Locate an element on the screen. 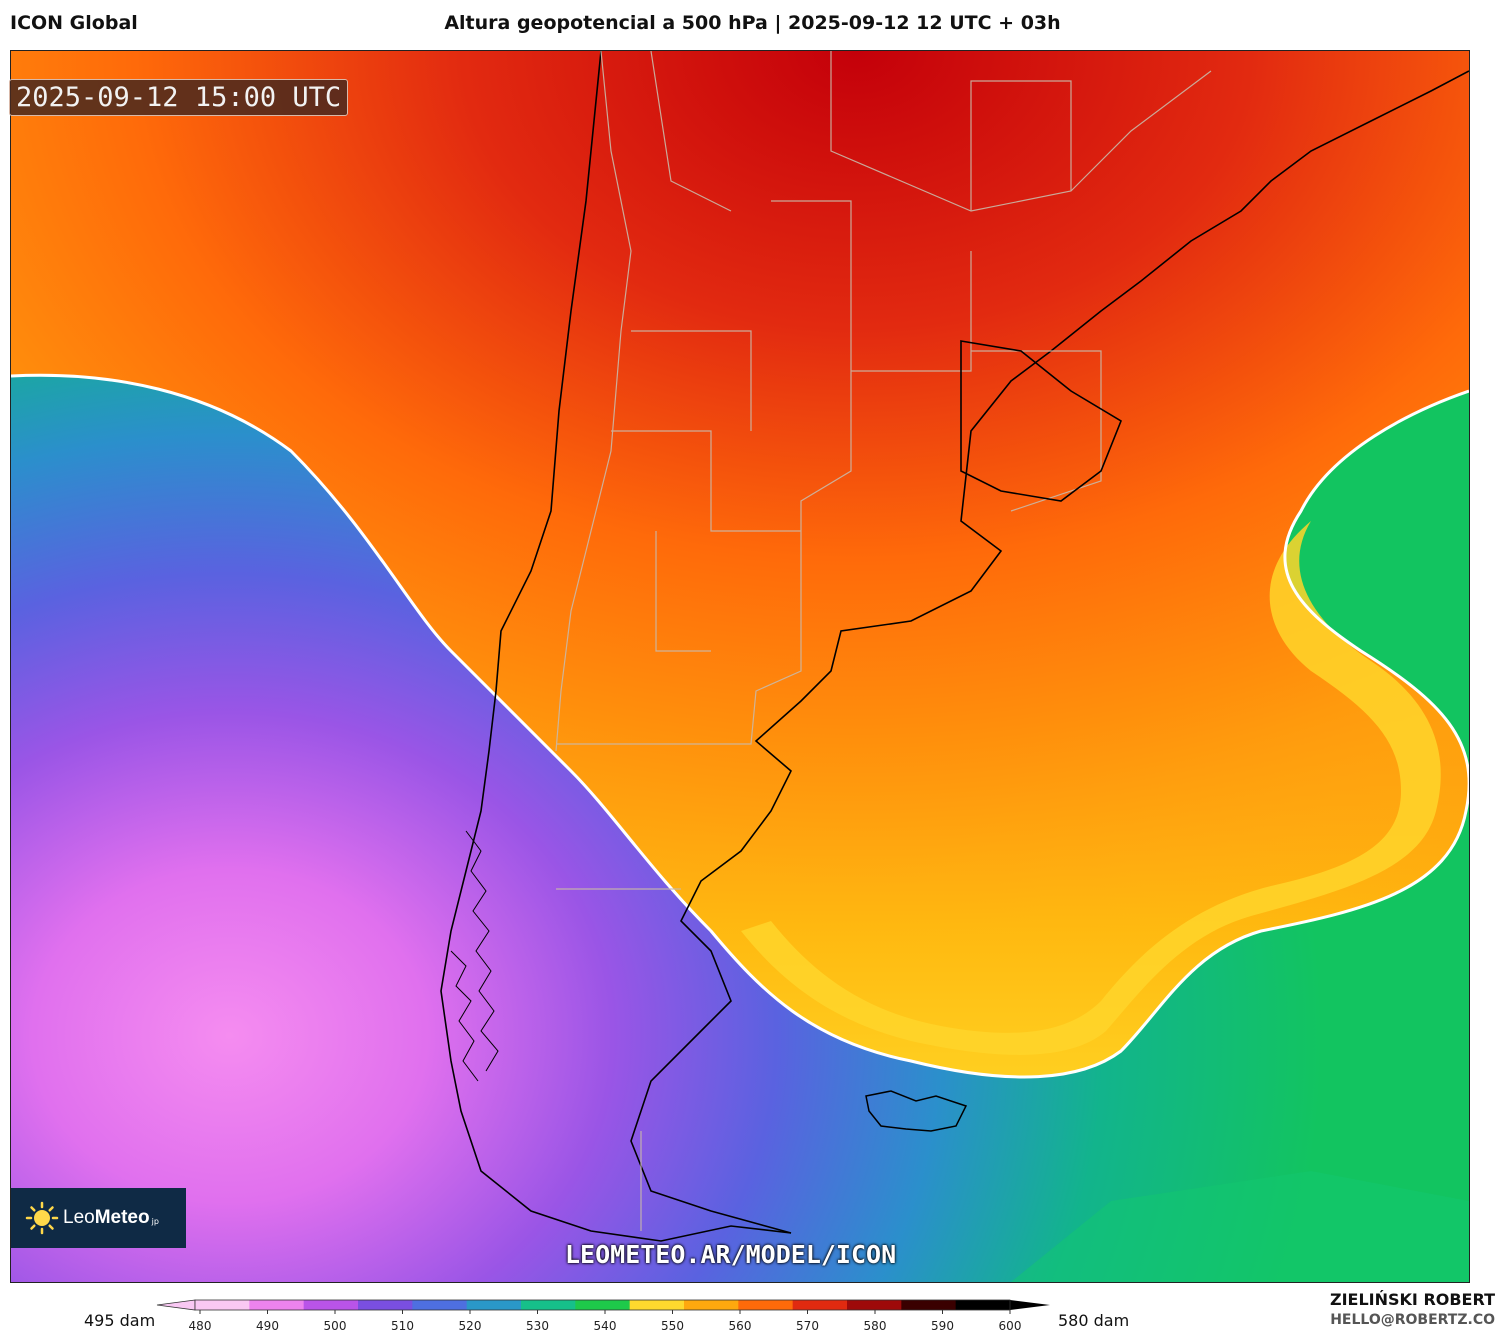  source-watermark: LEOMETEO.AR/MODEL/ICON is located at coordinates (731, 1254).